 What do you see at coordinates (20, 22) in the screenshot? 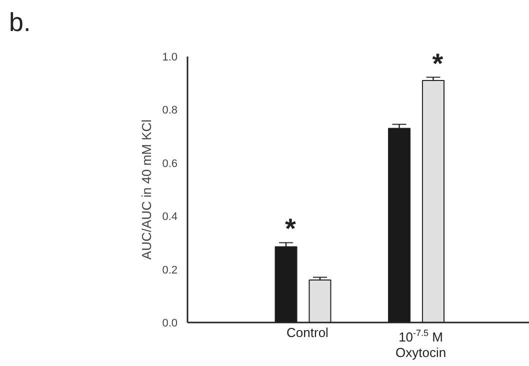
I see `text: b.` at bounding box center [20, 22].